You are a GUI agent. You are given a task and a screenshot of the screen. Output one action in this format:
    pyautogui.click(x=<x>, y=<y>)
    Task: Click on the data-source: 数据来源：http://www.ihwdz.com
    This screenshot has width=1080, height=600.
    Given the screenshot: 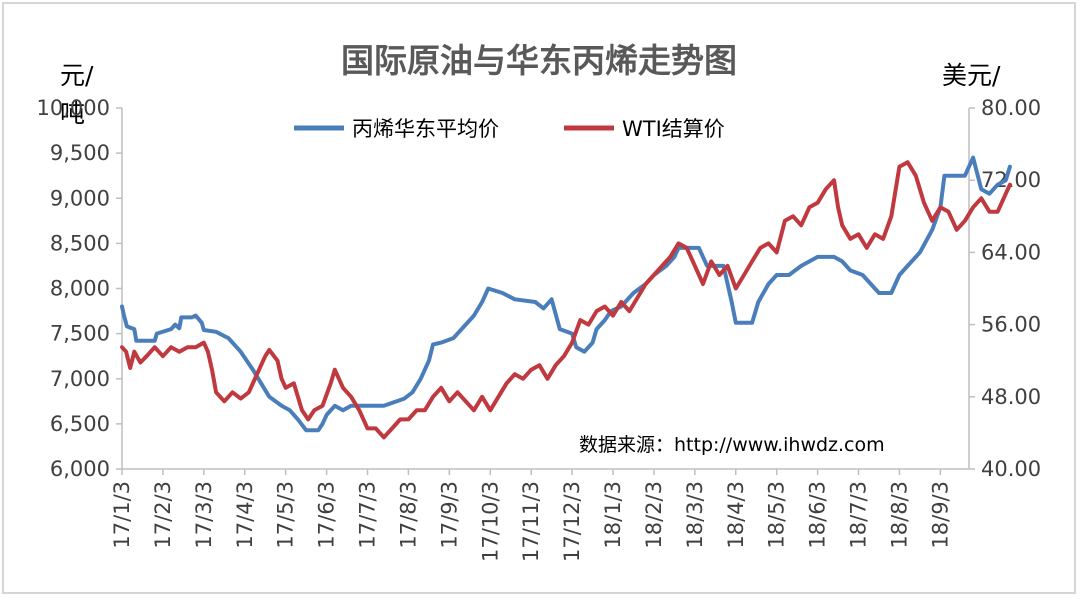 What is the action you would take?
    pyautogui.click(x=732, y=445)
    